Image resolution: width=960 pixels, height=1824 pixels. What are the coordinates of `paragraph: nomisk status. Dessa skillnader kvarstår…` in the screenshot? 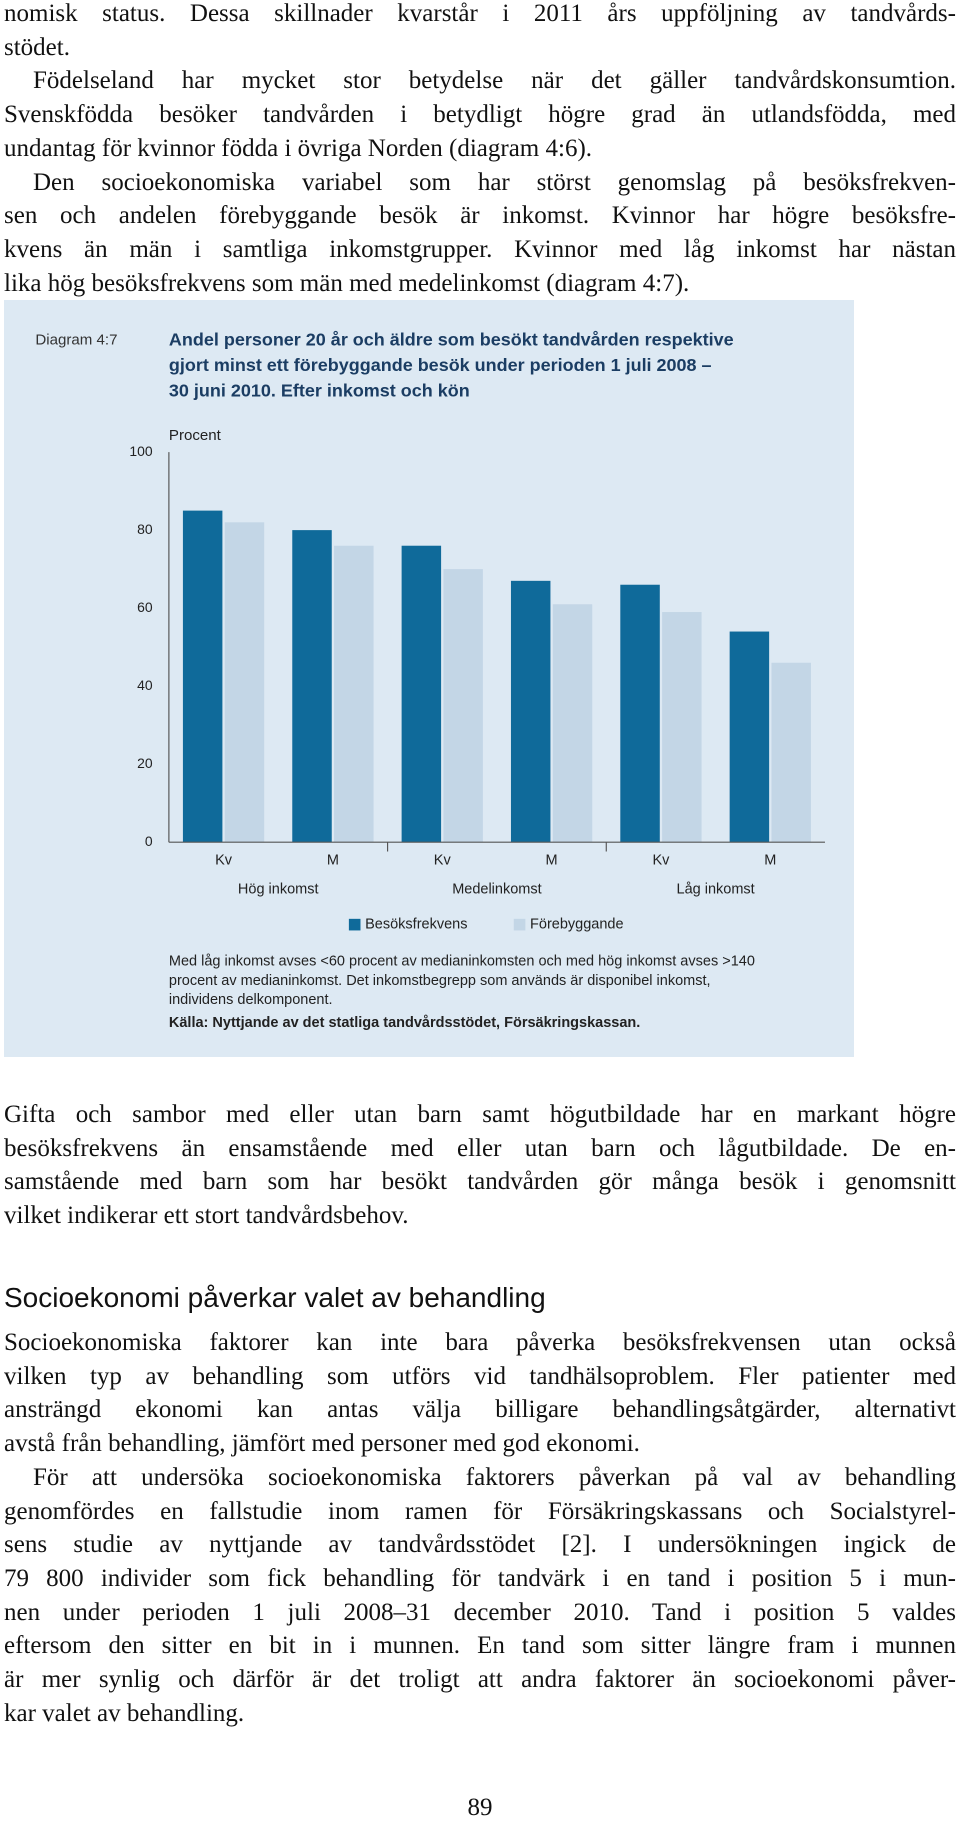 It's located at (480, 32).